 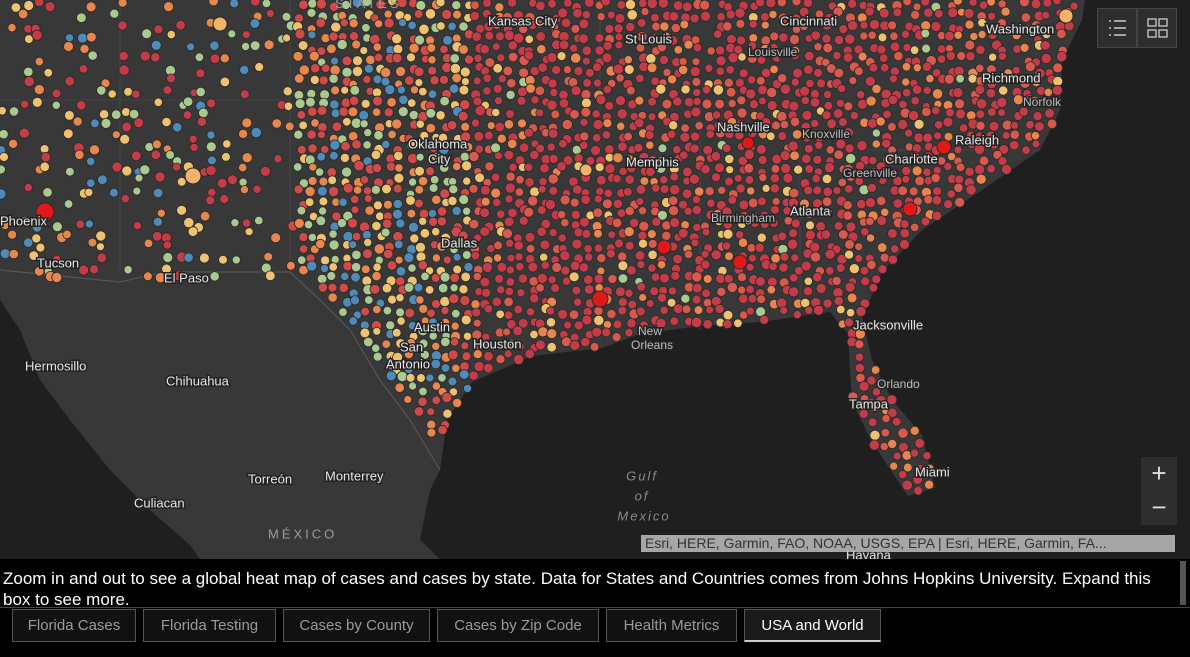 What do you see at coordinates (1183, 583) in the screenshot?
I see `scrollbar` at bounding box center [1183, 583].